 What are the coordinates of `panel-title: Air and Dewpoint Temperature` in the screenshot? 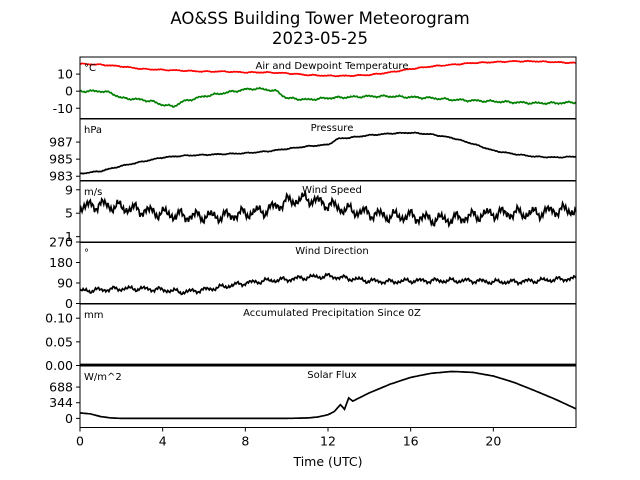 It's located at (332, 66).